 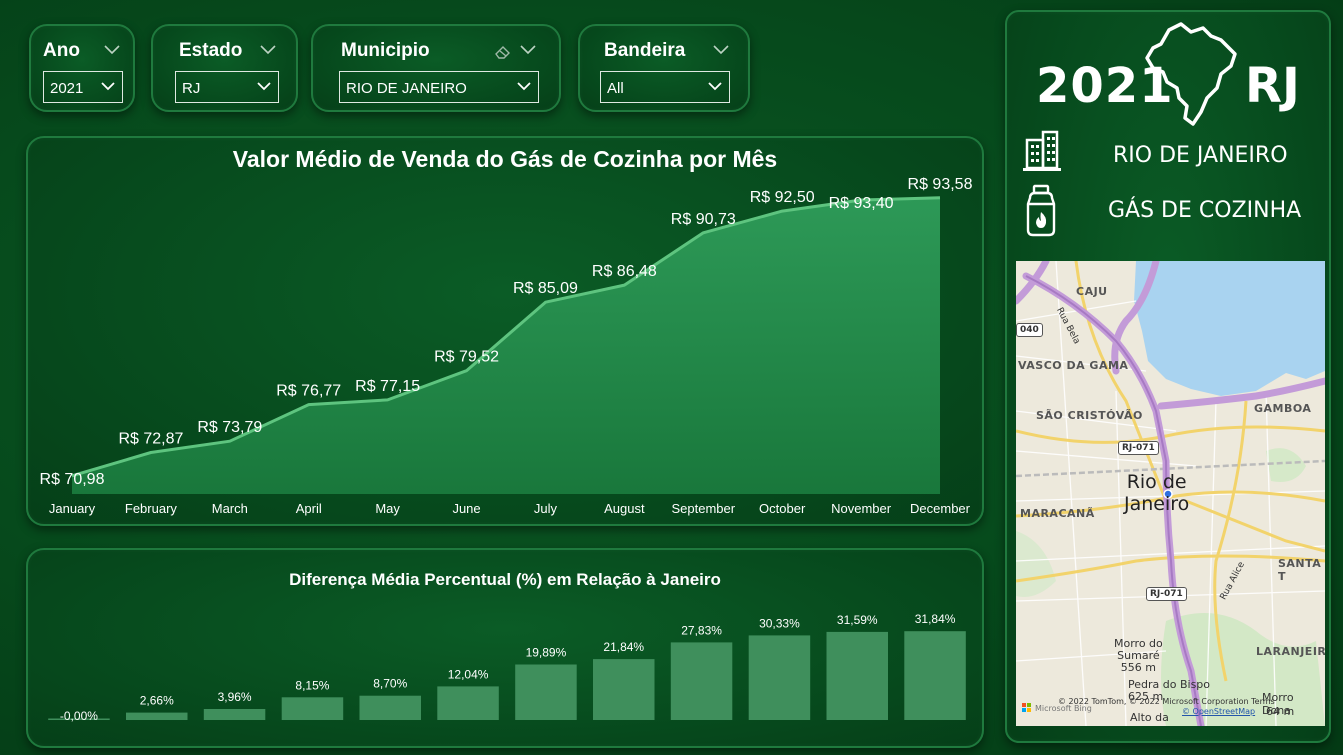 I want to click on eraser-icon, so click(x=503, y=51).